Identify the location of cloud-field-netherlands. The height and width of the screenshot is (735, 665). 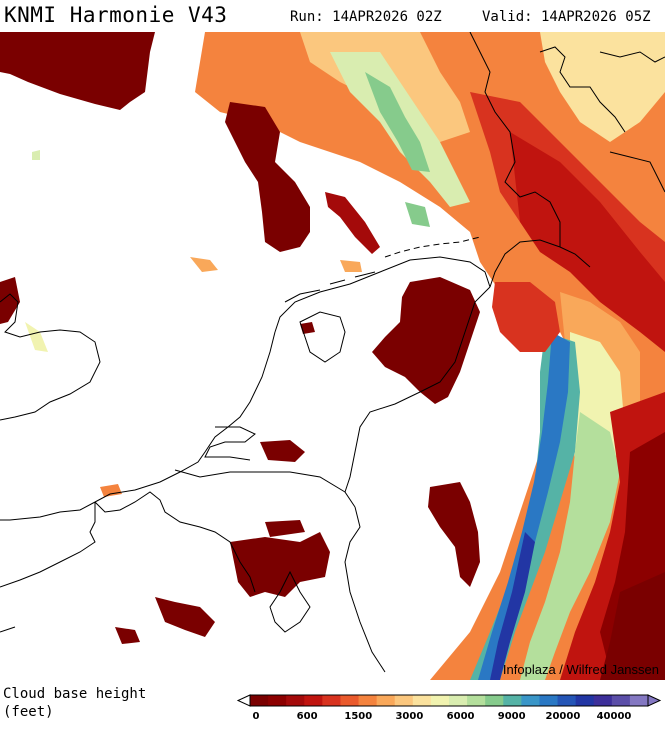
(426, 340).